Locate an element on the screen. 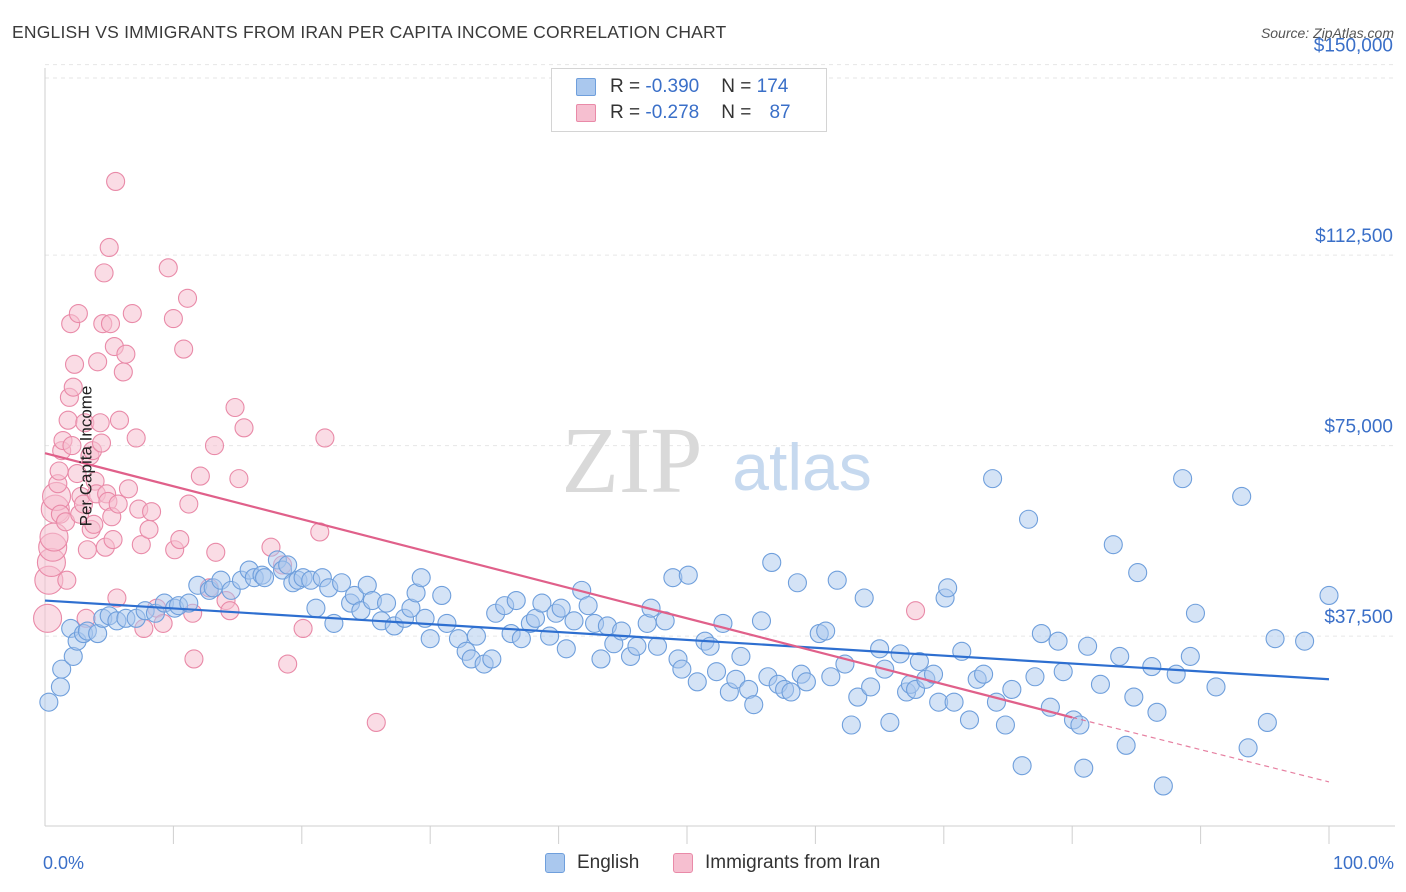 The image size is (1406, 892). english-n-label: N = is located at coordinates (739, 86).